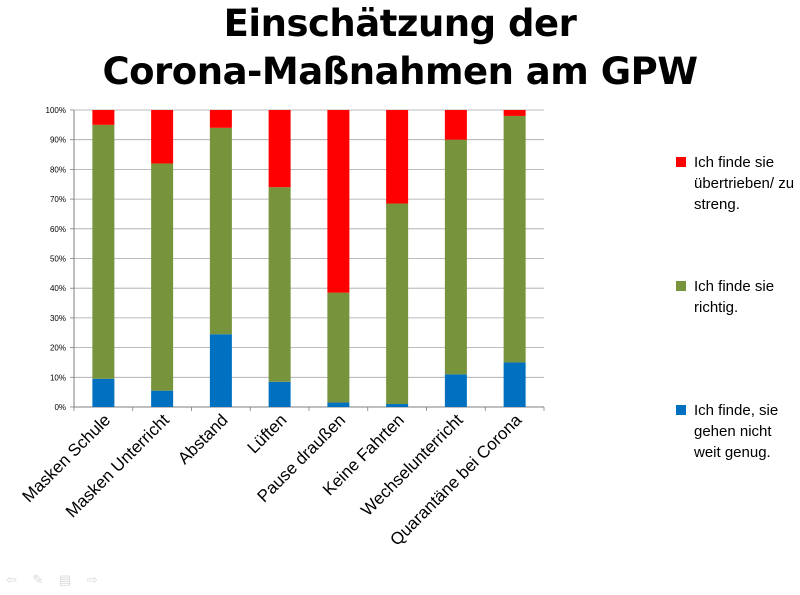 The image size is (800, 595). I want to click on x-tick-label: Wechselunterricht, so click(412, 465).